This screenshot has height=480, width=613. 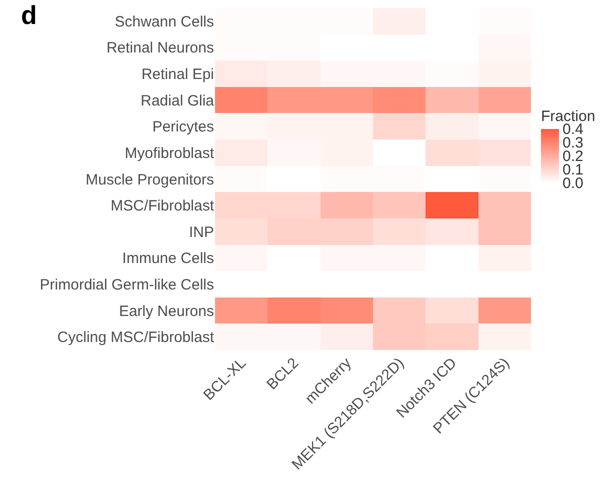 I want to click on y-tick-label: Primordial Germ-like Cells, so click(x=127, y=285).